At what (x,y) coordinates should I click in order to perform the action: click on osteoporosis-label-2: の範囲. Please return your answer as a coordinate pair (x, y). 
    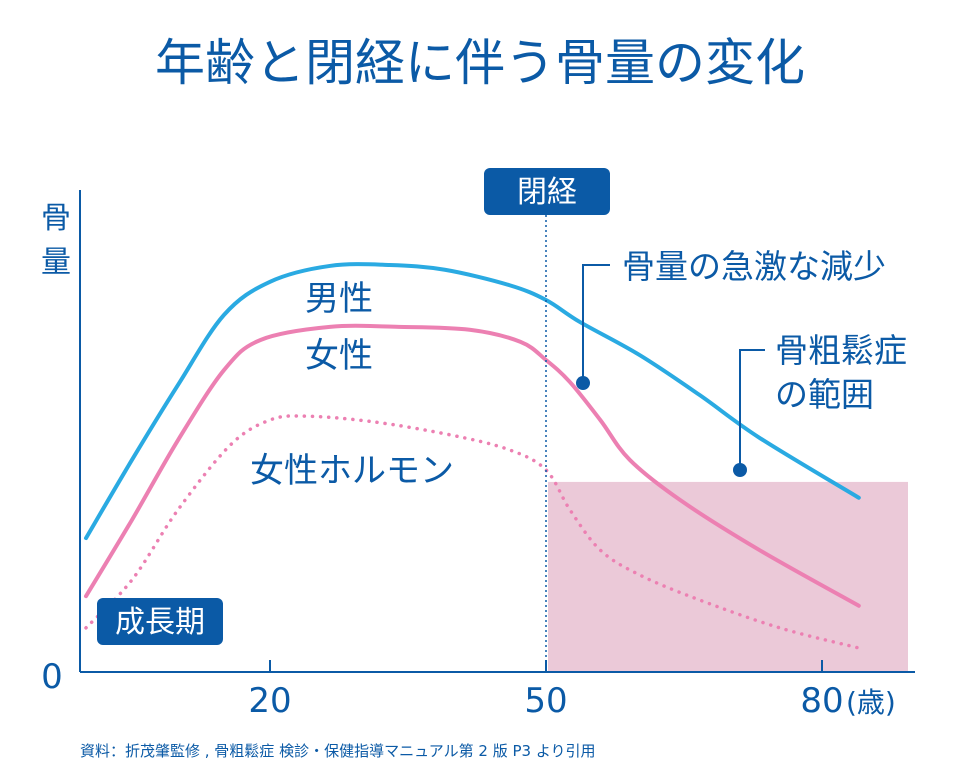
    Looking at the image, I should click on (824, 394).